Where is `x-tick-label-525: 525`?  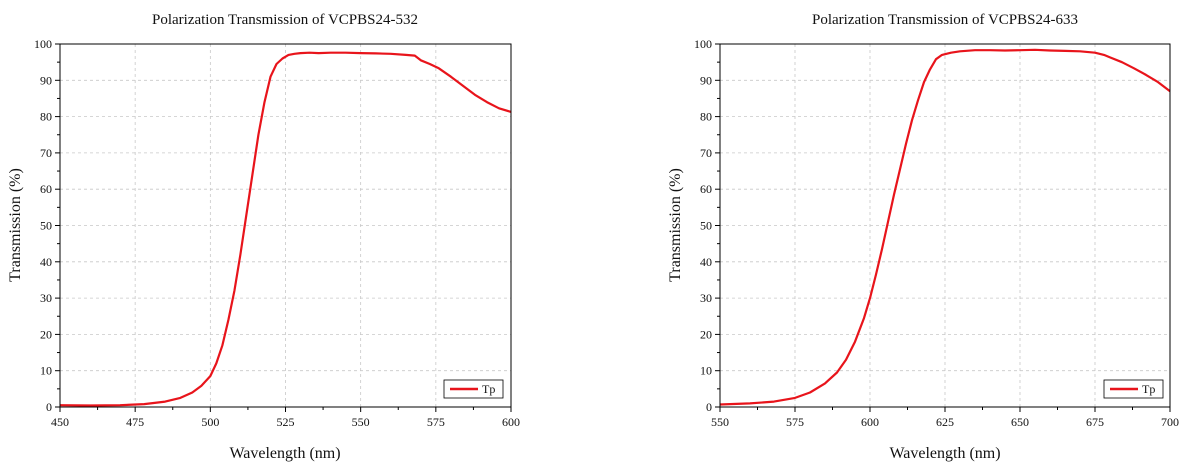
x-tick-label-525: 525 is located at coordinates (286, 422).